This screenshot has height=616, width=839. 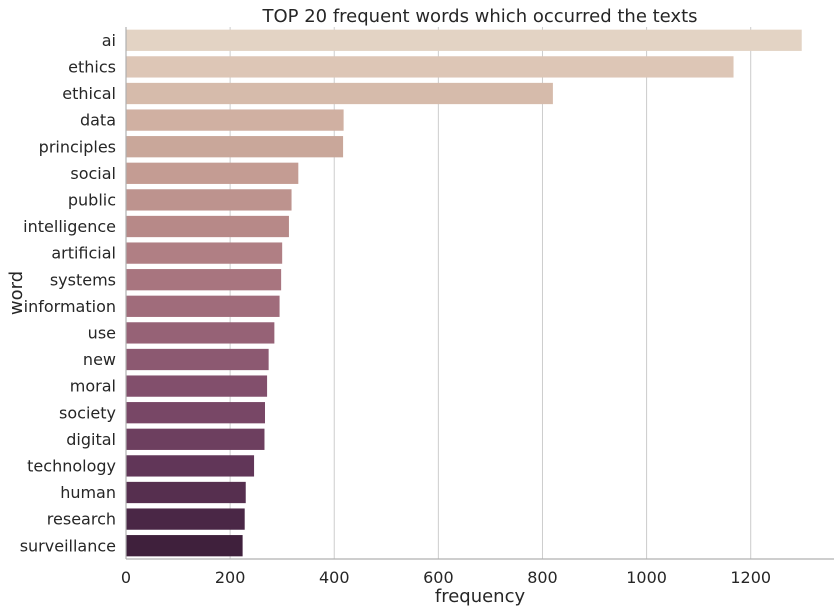 What do you see at coordinates (464, 40) in the screenshot?
I see `bar-ai` at bounding box center [464, 40].